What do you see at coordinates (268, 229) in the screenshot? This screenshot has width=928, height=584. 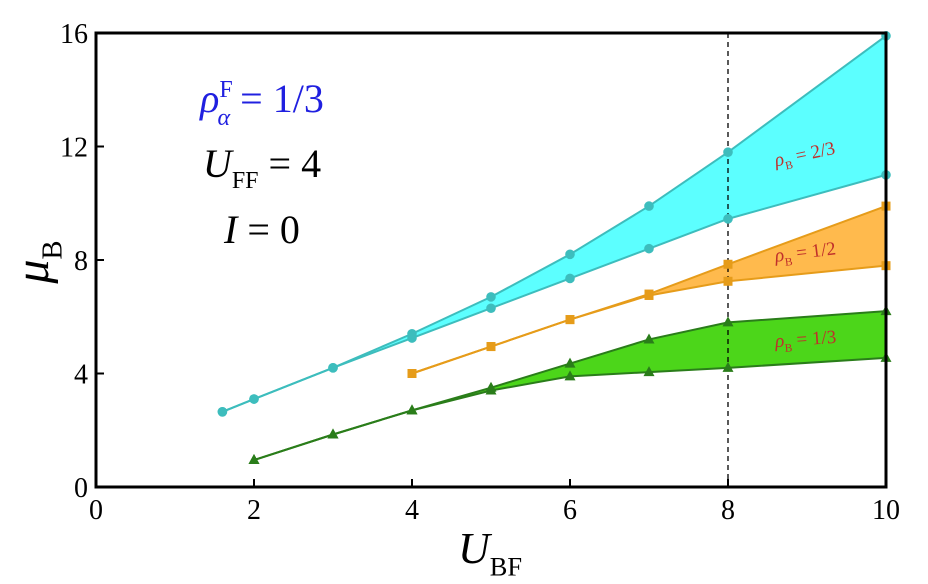 I see `text-main: = 0` at bounding box center [268, 229].